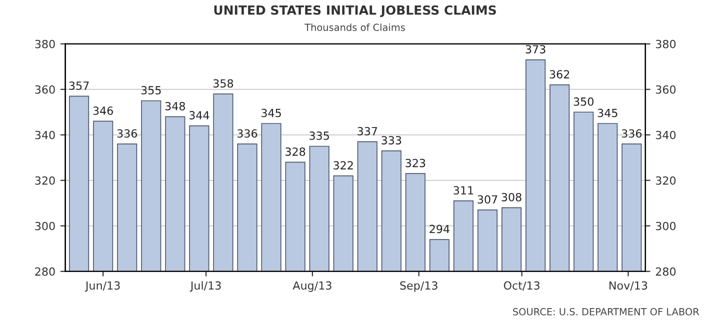  I want to click on data-label: 311, so click(464, 190).